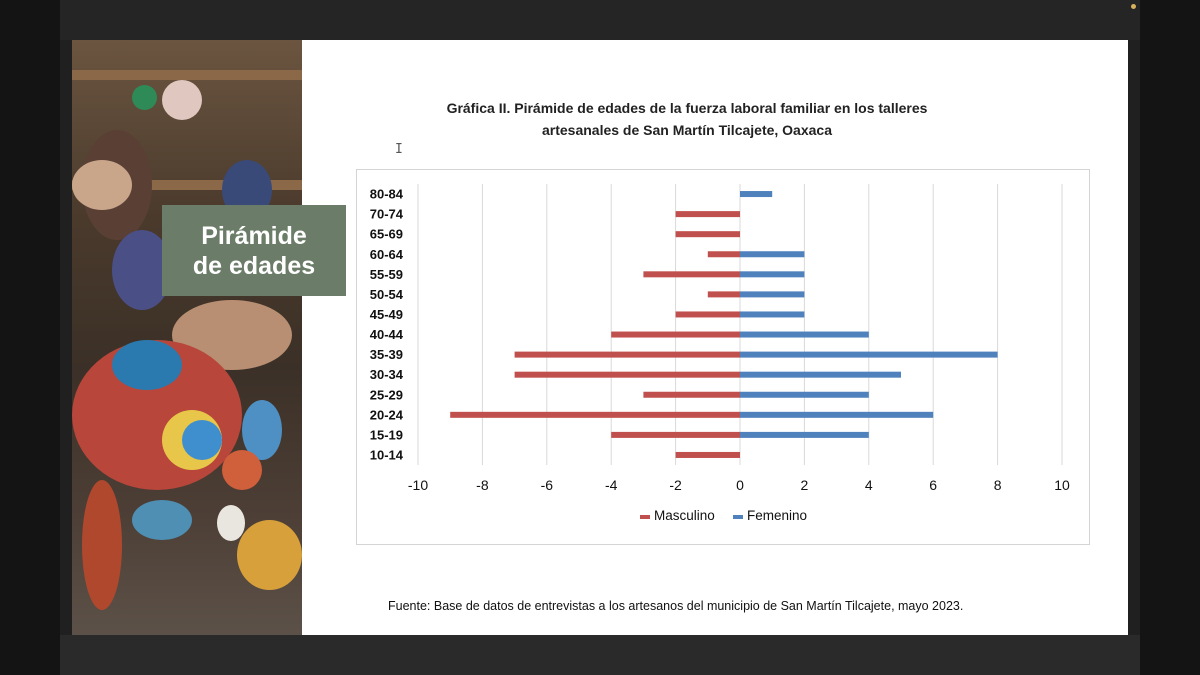 This screenshot has width=1200, height=675. I want to click on letterbox-left, so click(30, 337).